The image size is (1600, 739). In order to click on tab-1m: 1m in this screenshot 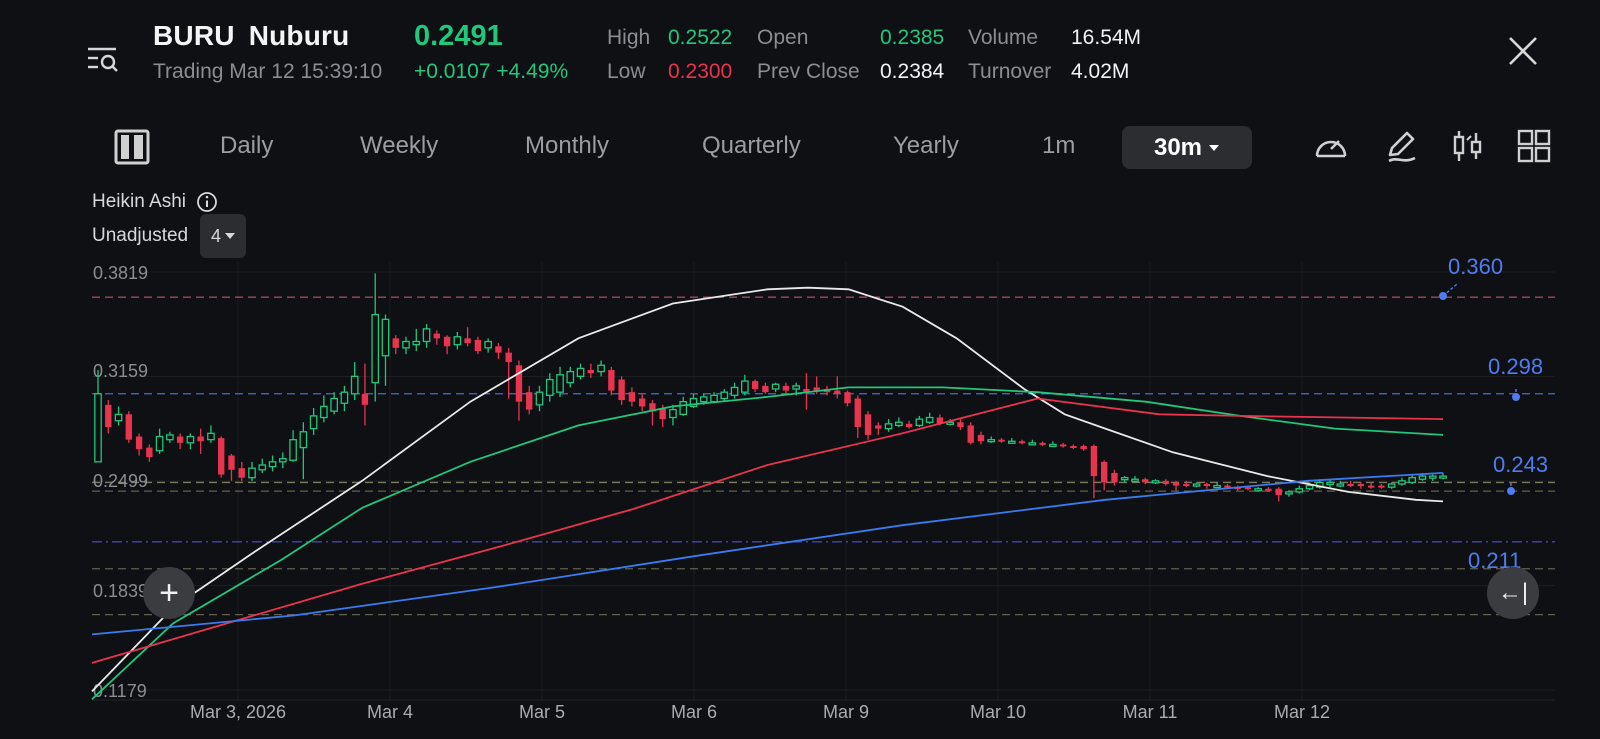, I will do `click(1059, 145)`.